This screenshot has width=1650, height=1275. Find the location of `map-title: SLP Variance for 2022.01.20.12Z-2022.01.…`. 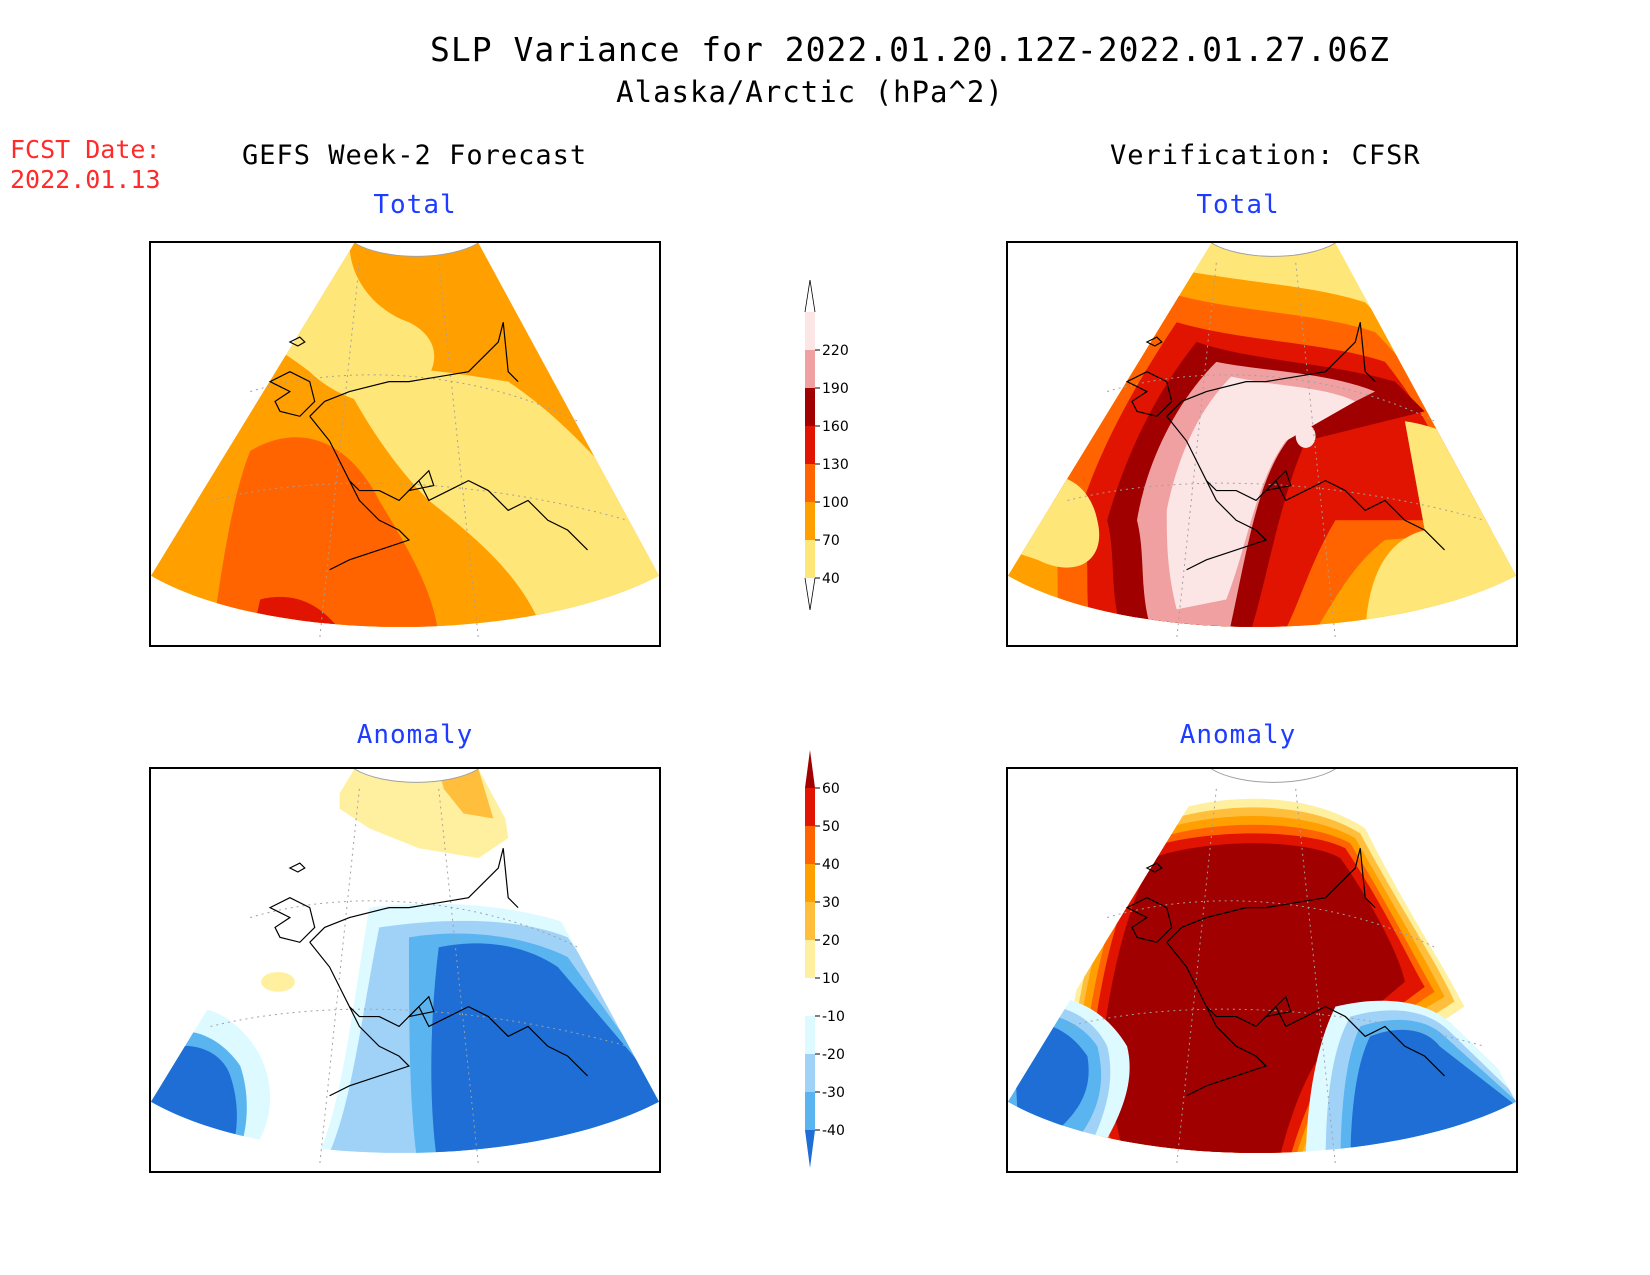

map-title: SLP Variance for 2022.01.20.12Z-2022.01.… is located at coordinates (910, 49).